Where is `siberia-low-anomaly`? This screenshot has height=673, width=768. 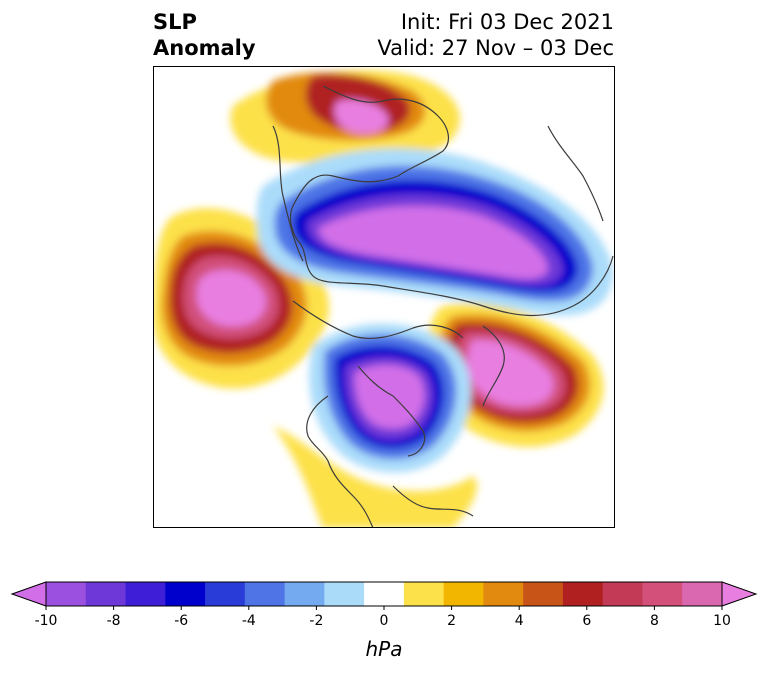 siberia-low-anomaly is located at coordinates (434, 232).